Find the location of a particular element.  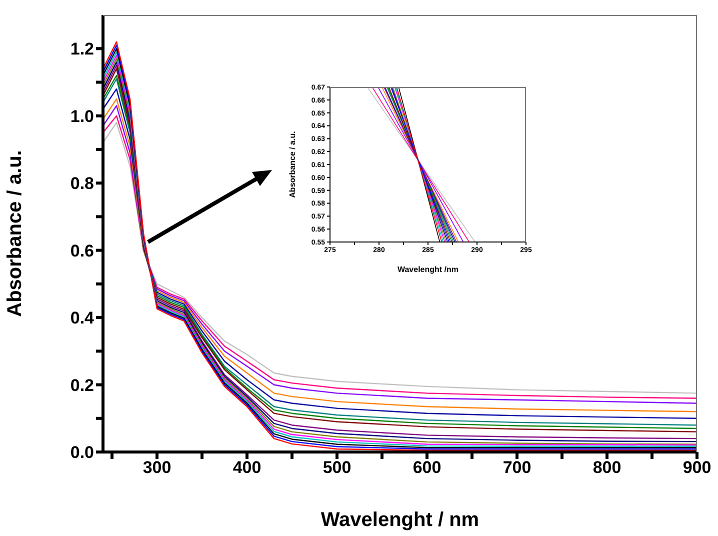

x-tick-label: 400 is located at coordinates (247, 468).